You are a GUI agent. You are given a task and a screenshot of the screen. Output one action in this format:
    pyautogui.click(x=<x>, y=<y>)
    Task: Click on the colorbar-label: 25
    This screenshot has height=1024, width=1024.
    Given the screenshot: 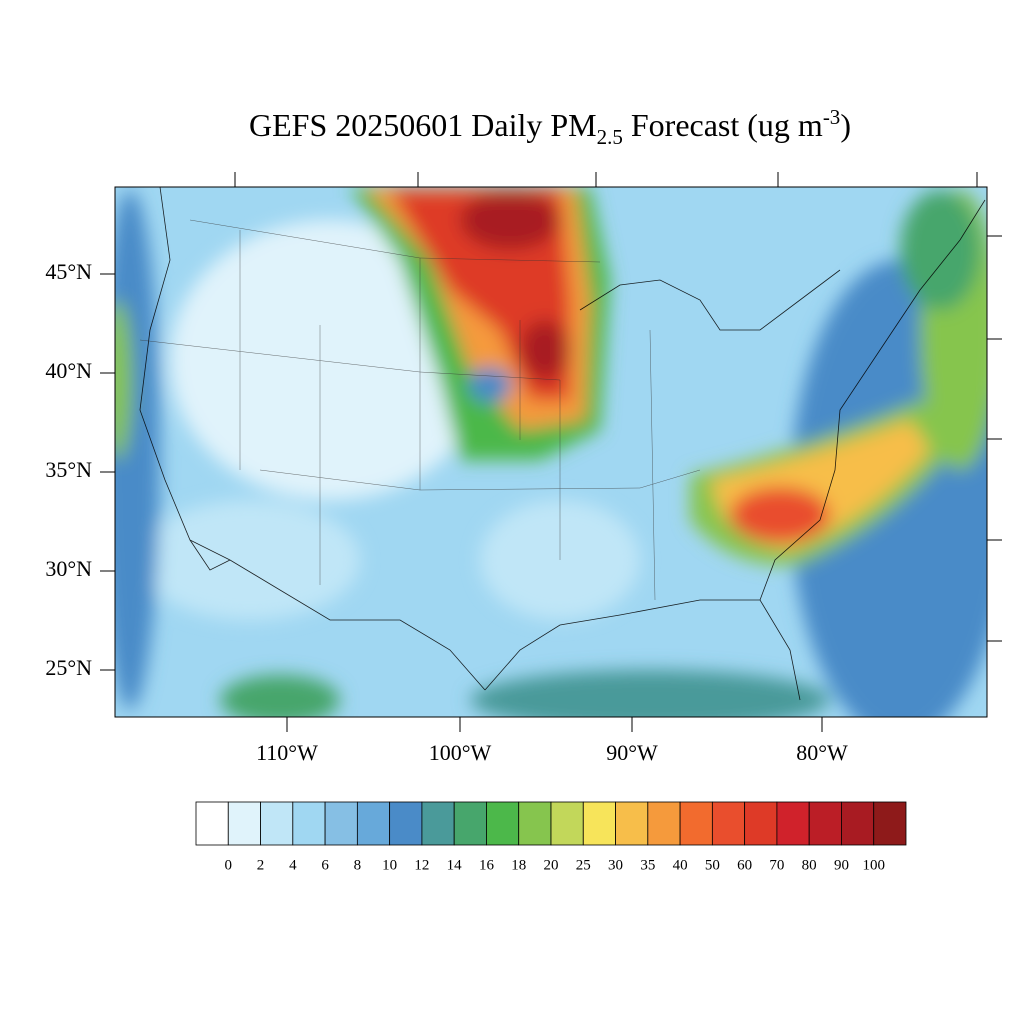 What is the action you would take?
    pyautogui.click(x=583, y=865)
    